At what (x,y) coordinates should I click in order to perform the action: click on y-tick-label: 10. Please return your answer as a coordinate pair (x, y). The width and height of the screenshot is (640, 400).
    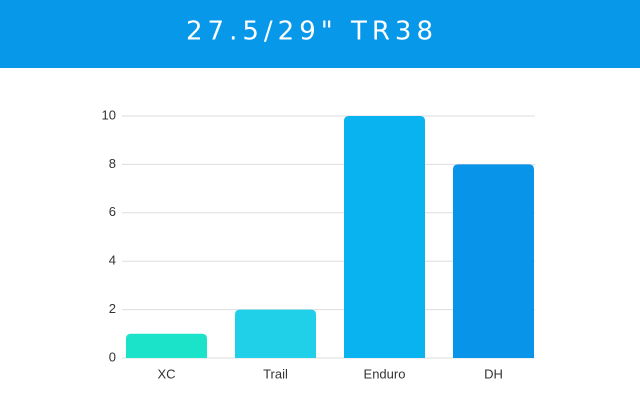
    Looking at the image, I should click on (109, 114).